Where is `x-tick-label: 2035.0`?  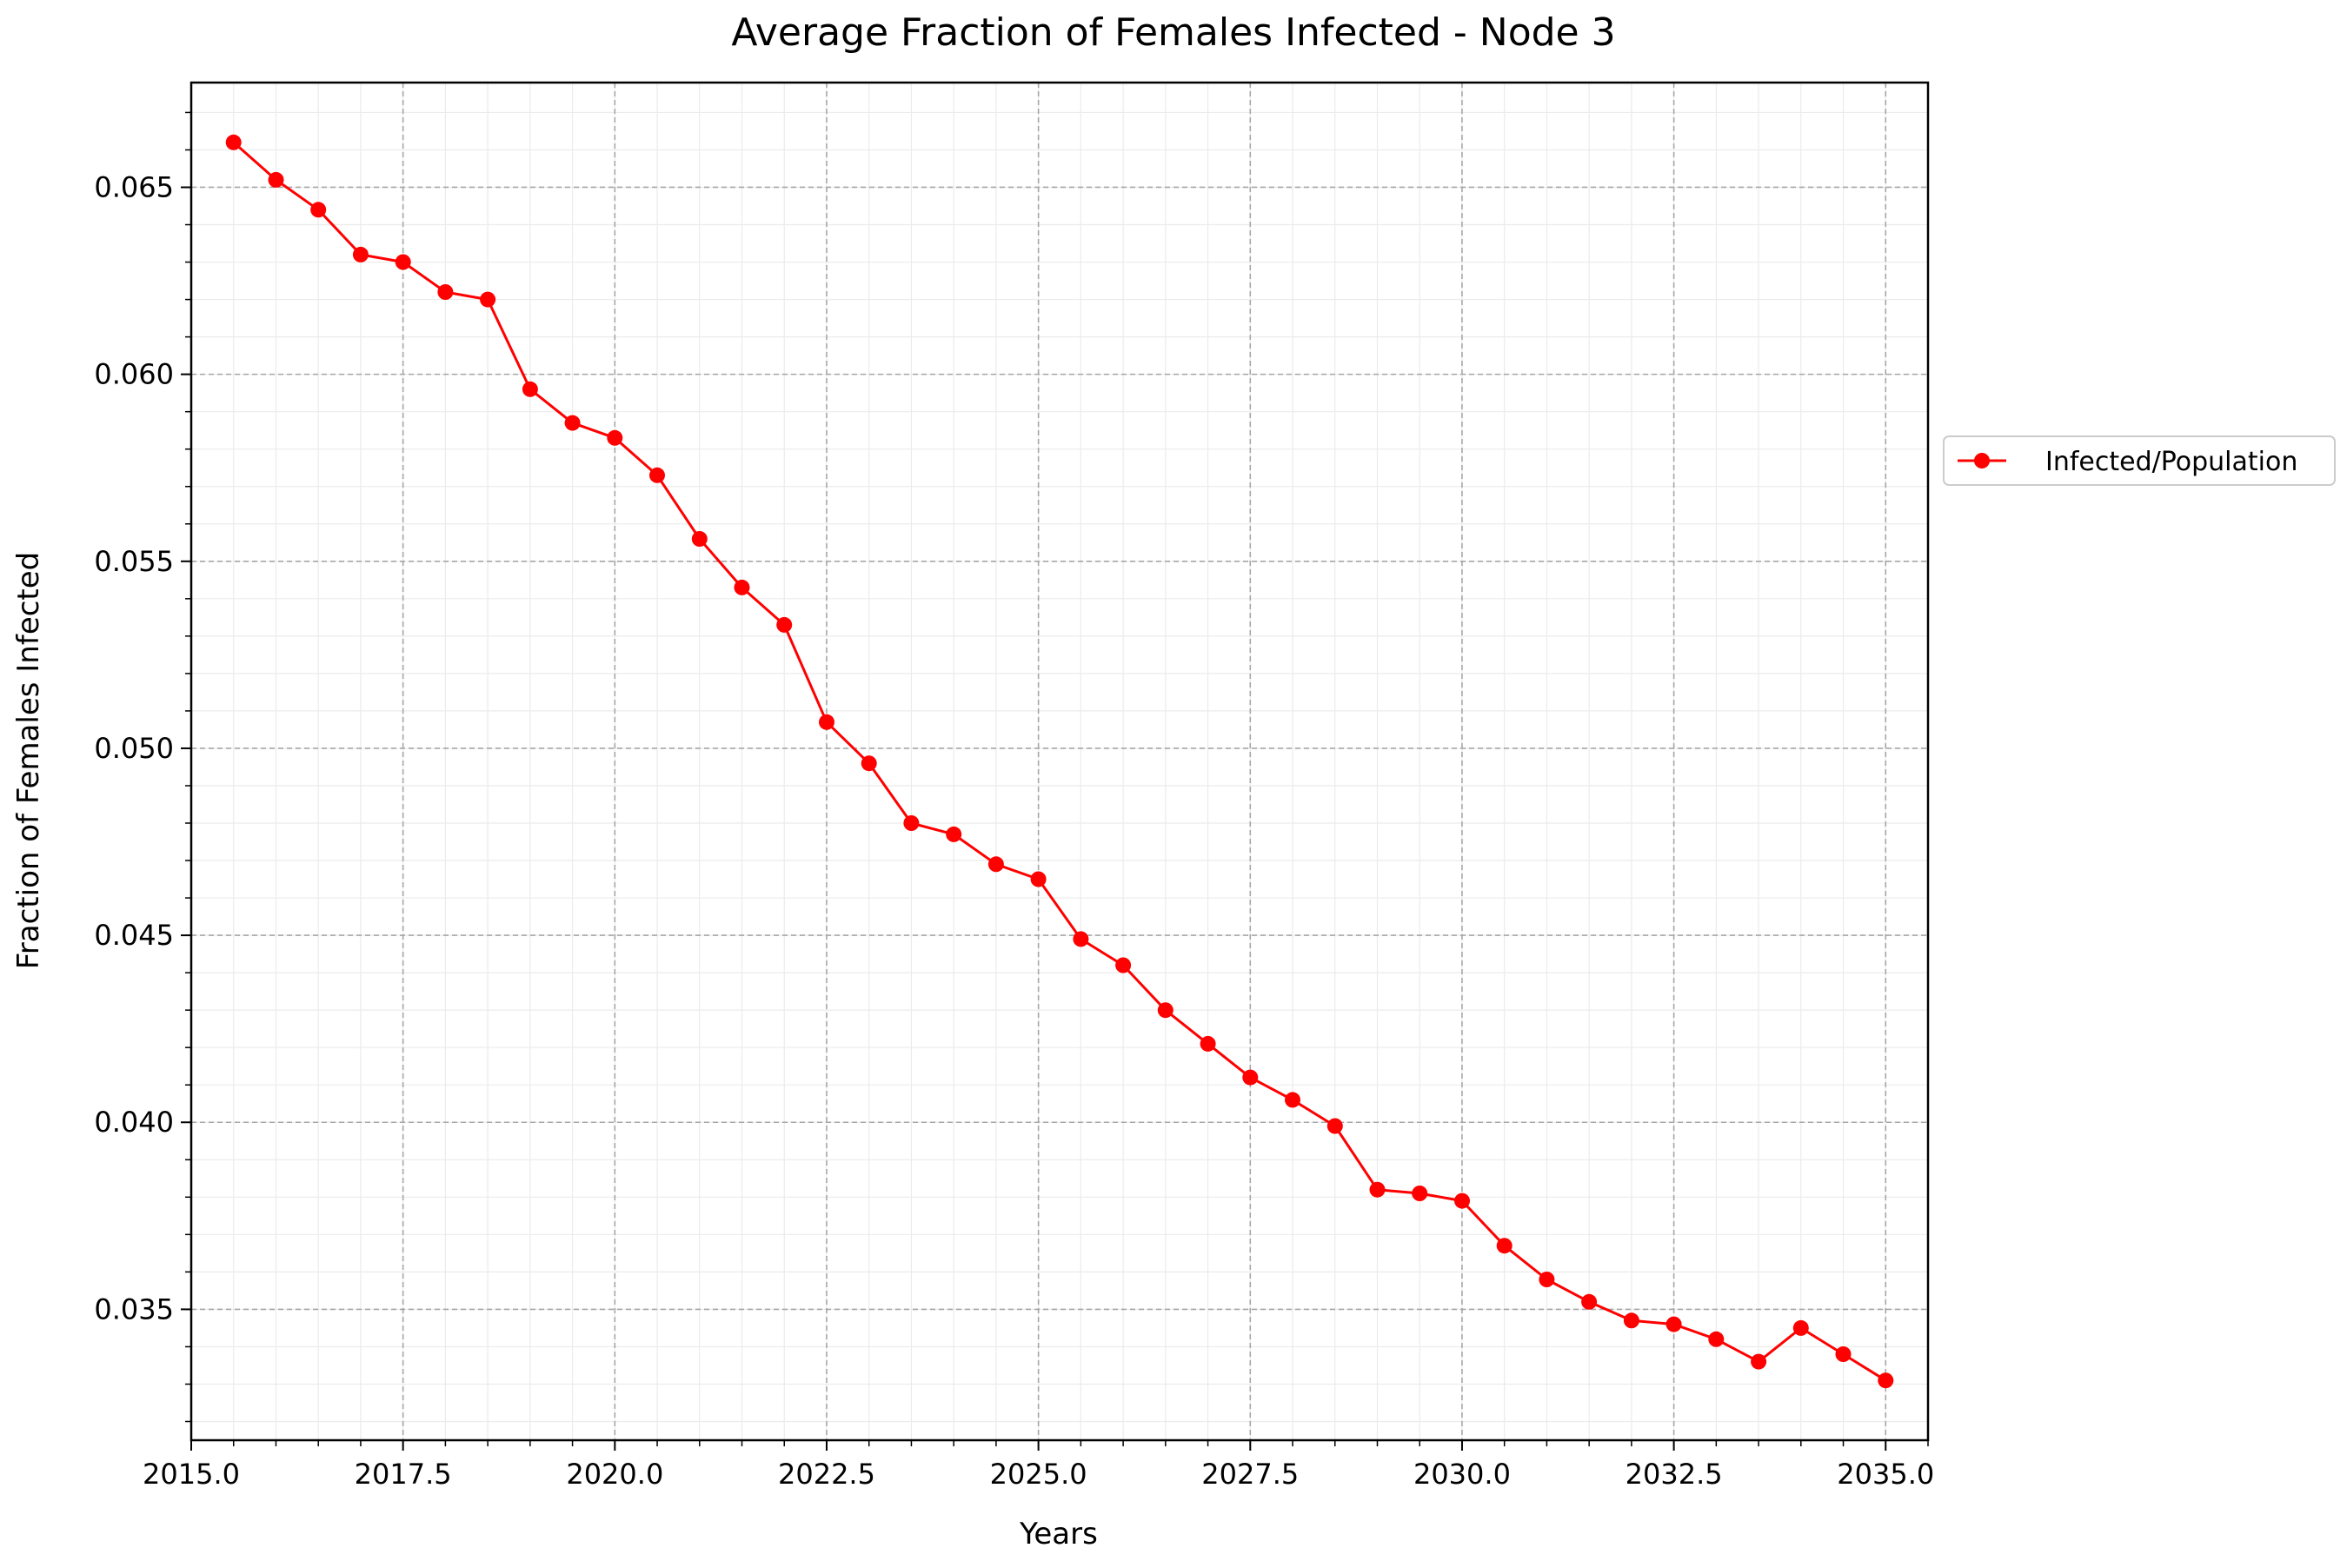
x-tick-label: 2035.0 is located at coordinates (1885, 1474).